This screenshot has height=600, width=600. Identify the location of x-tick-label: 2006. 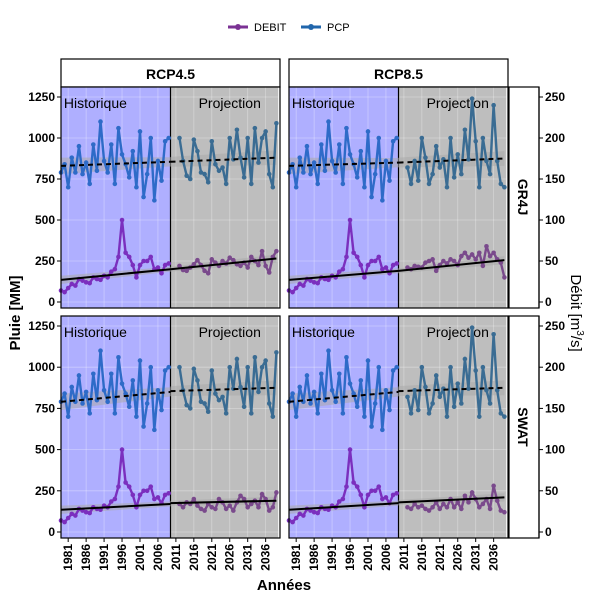
(158, 557).